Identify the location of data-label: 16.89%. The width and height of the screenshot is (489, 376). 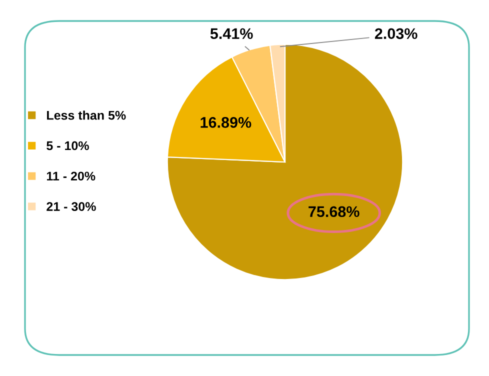
(226, 122).